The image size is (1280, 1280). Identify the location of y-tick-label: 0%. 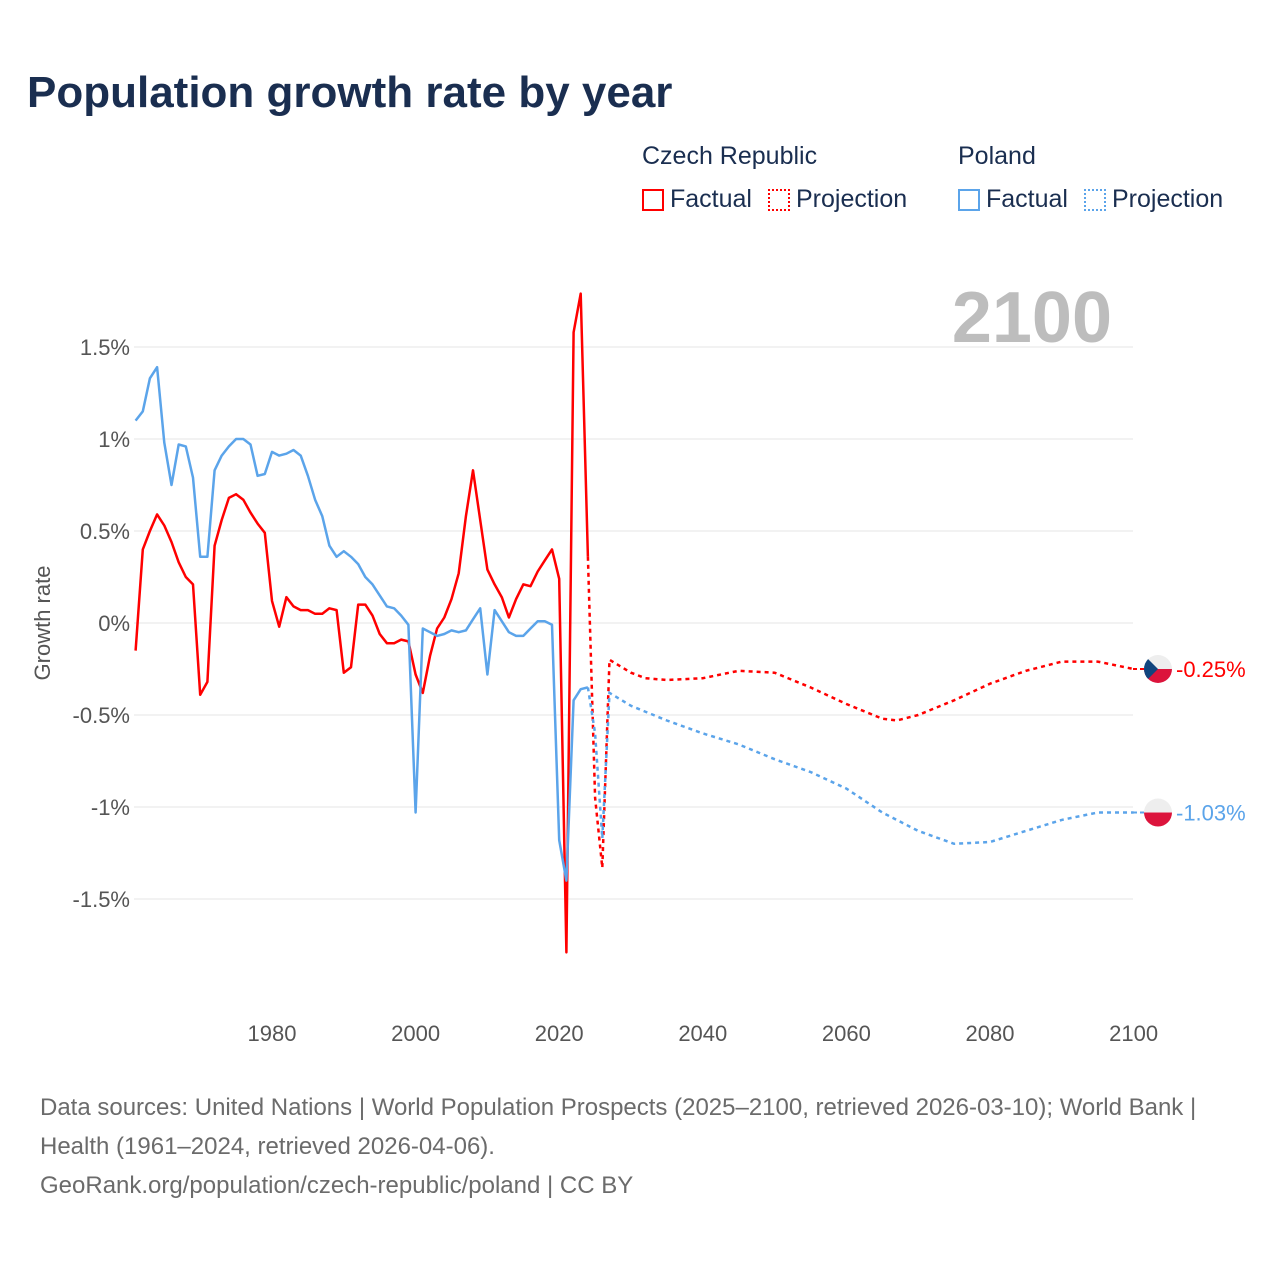
(114, 623).